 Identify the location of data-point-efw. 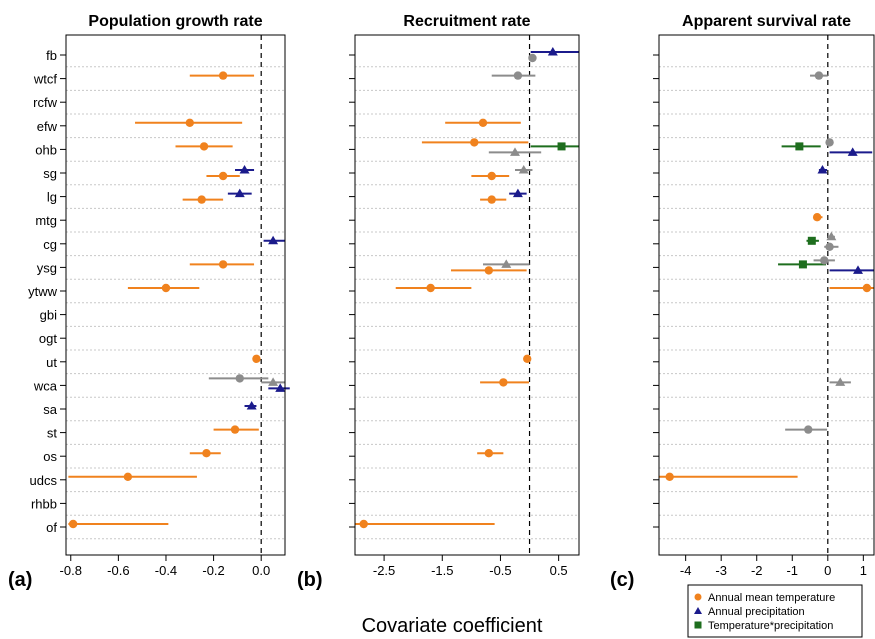
(483, 123).